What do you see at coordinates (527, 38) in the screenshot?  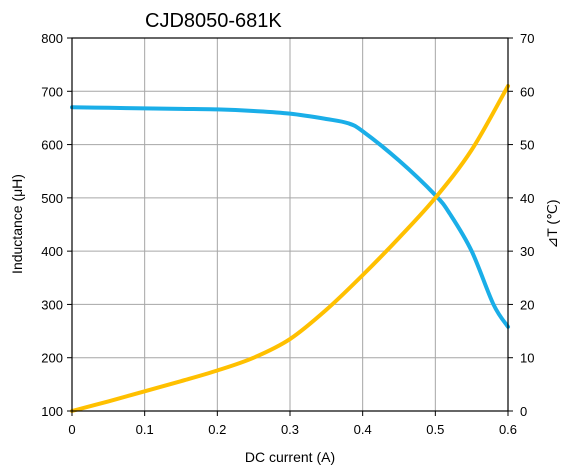 I see `y-right-tick-label: 70` at bounding box center [527, 38].